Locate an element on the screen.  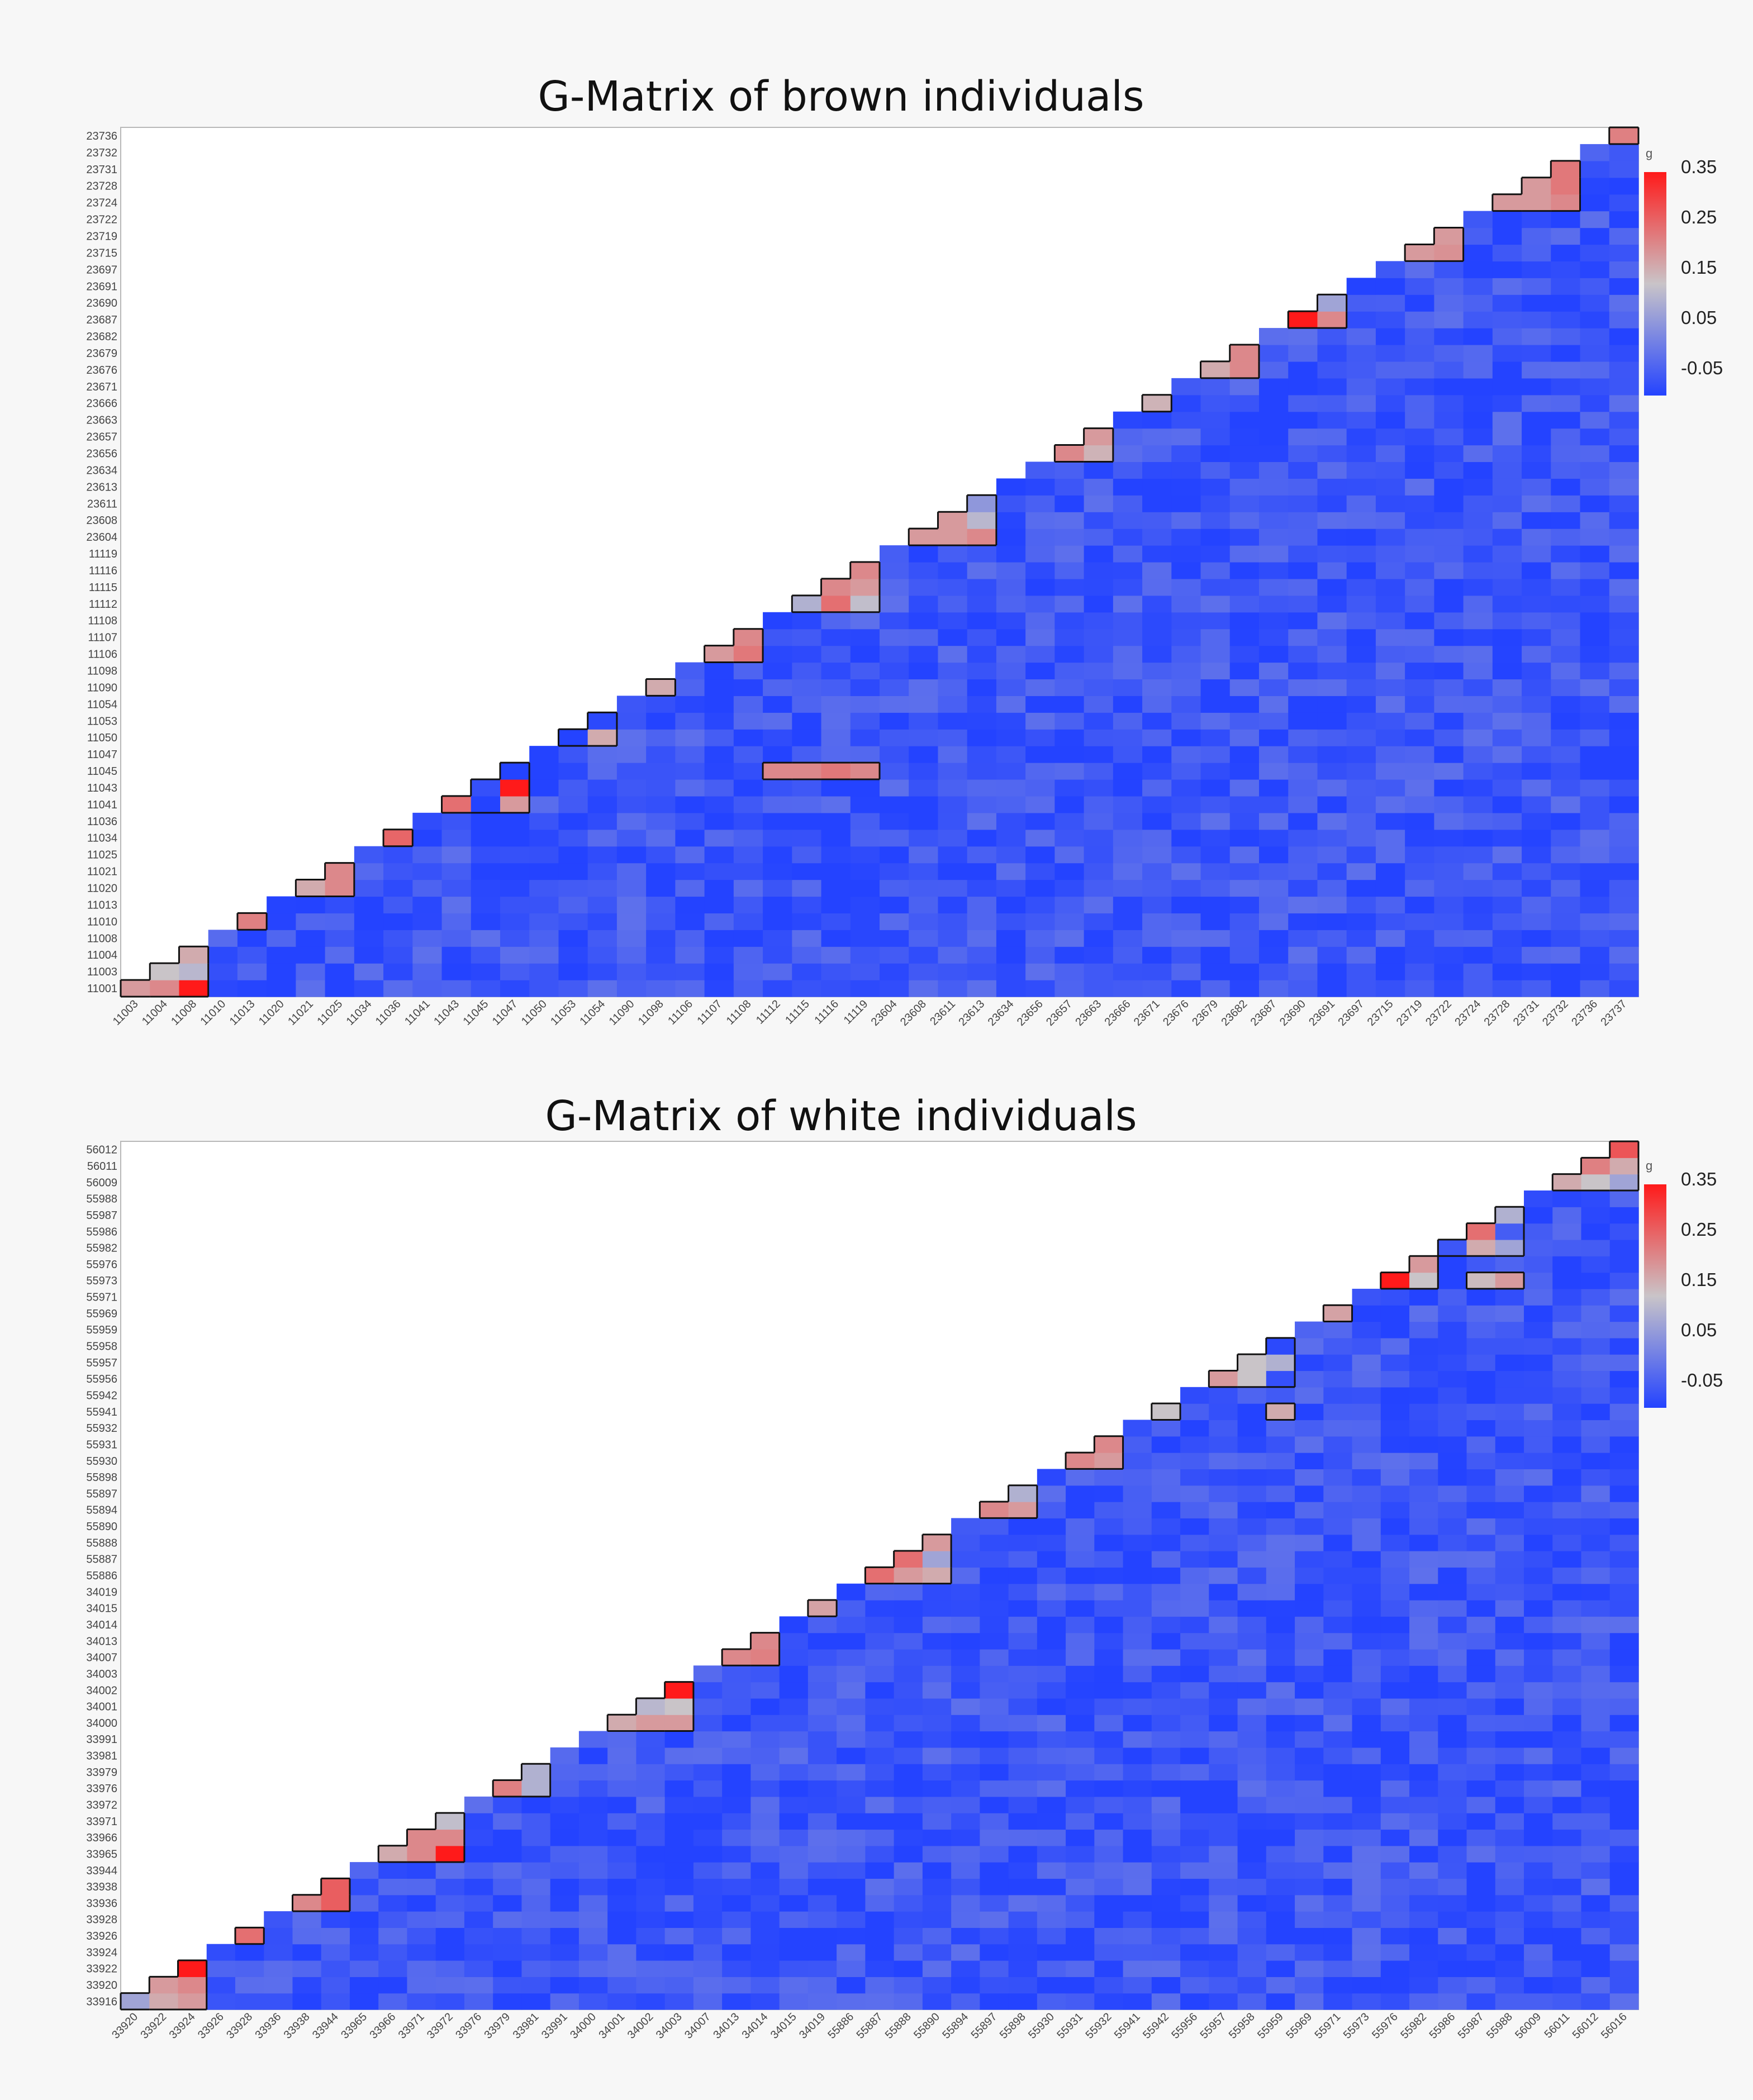
x-tick-label: 55932 is located at coordinates (1099, 2026).